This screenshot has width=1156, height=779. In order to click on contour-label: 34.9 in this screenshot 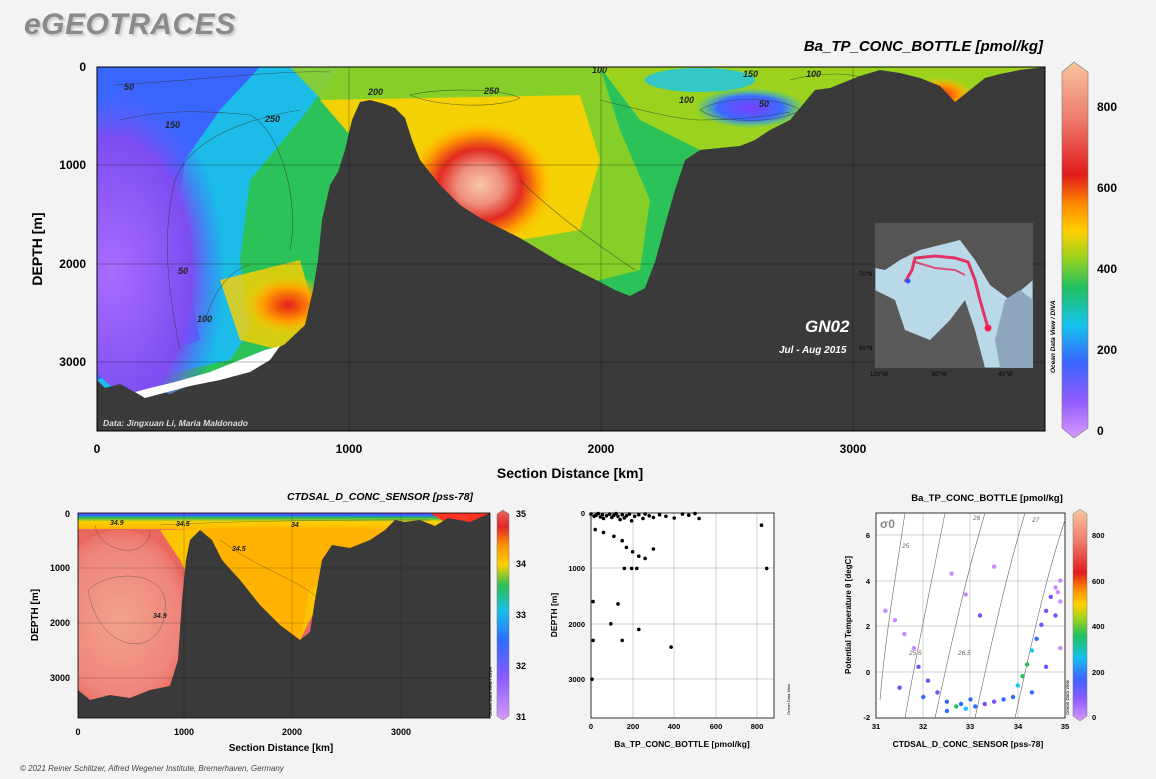, I will do `click(160, 616)`.